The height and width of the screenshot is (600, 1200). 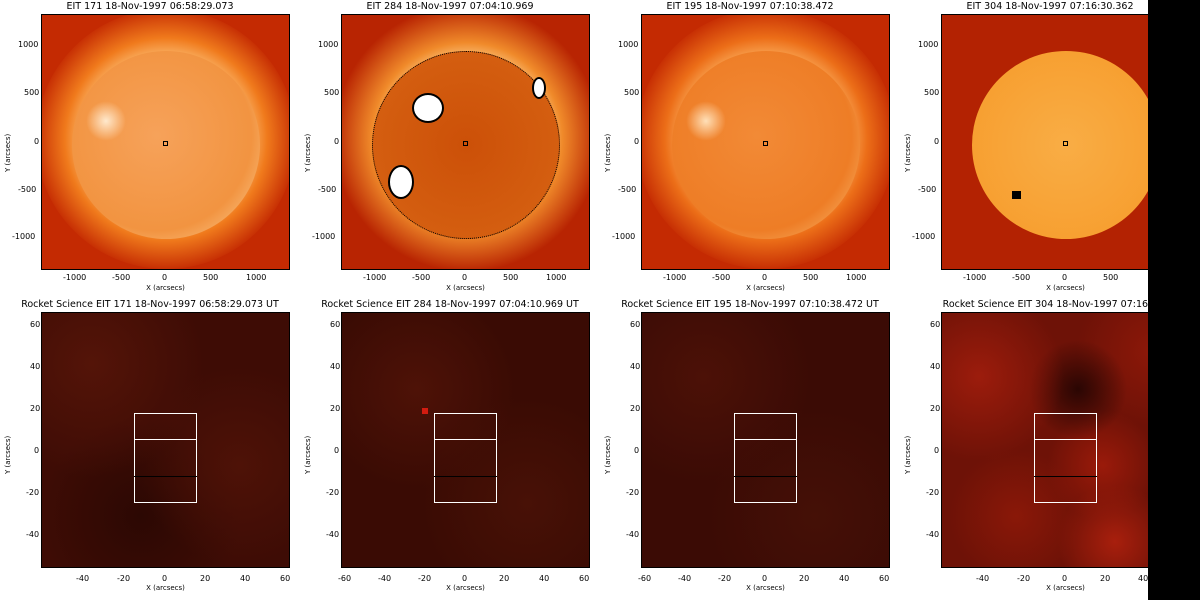 What do you see at coordinates (425, 411) in the screenshot?
I see `bright-pixel` at bounding box center [425, 411].